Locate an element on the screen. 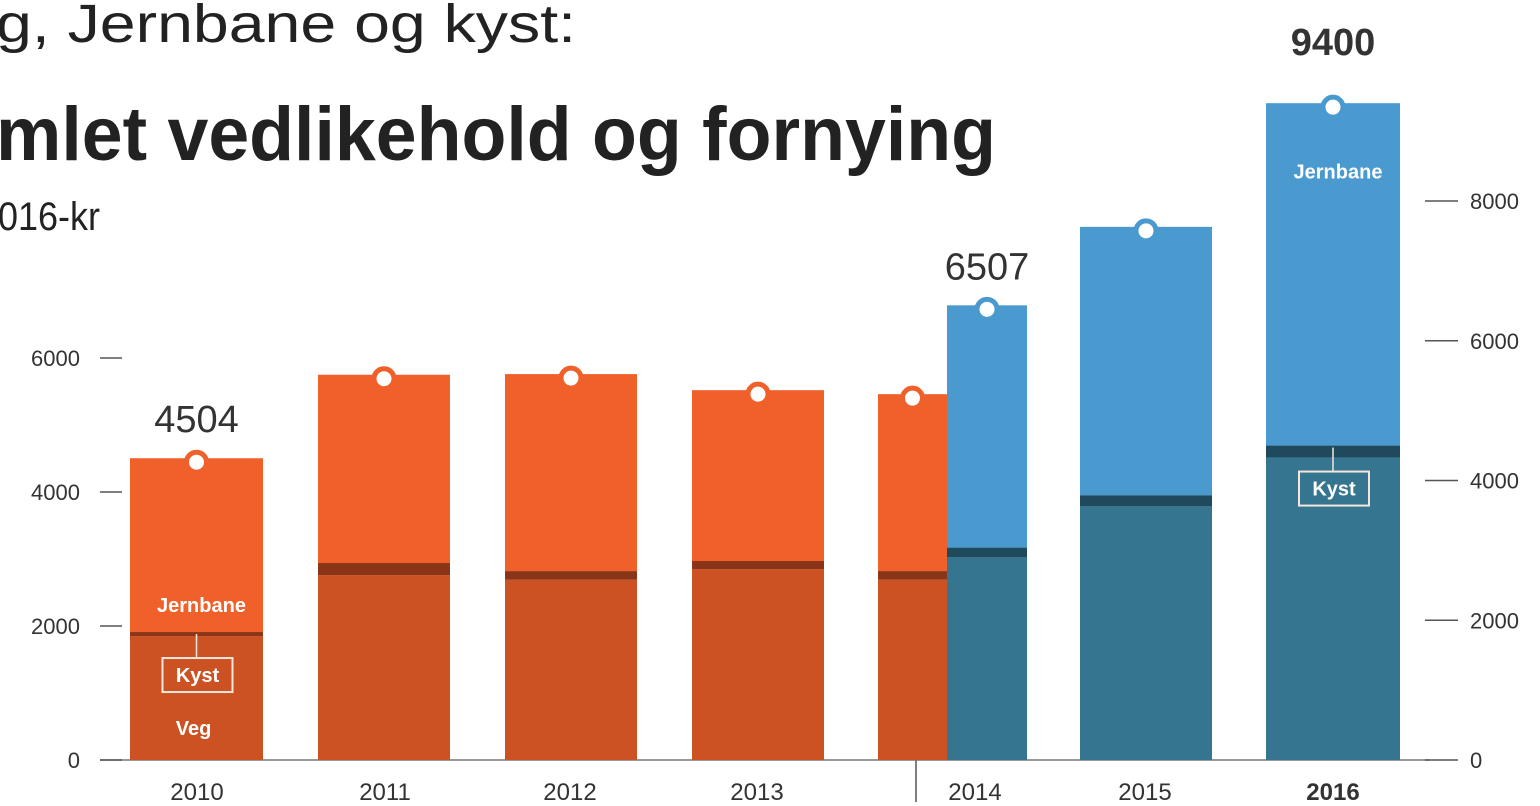 The image size is (1540, 806). unit-label: 016-kr is located at coordinates (50, 217).